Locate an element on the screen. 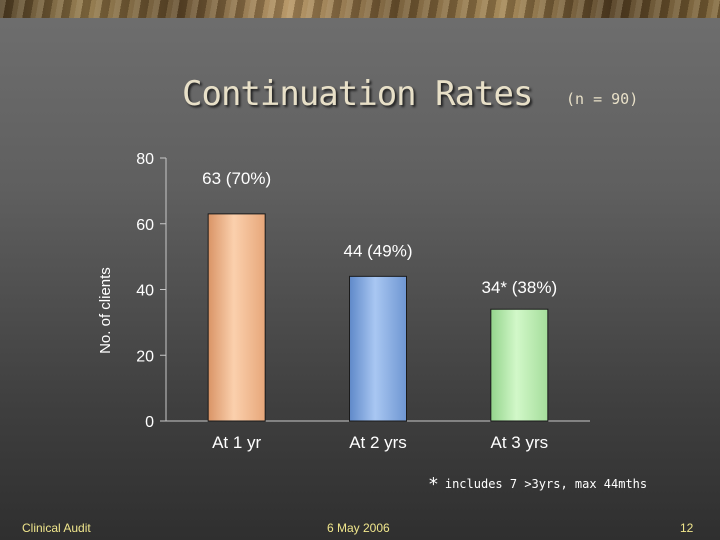 Image resolution: width=720 pixels, height=540 pixels. y-tick-label: 60 is located at coordinates (145, 225).